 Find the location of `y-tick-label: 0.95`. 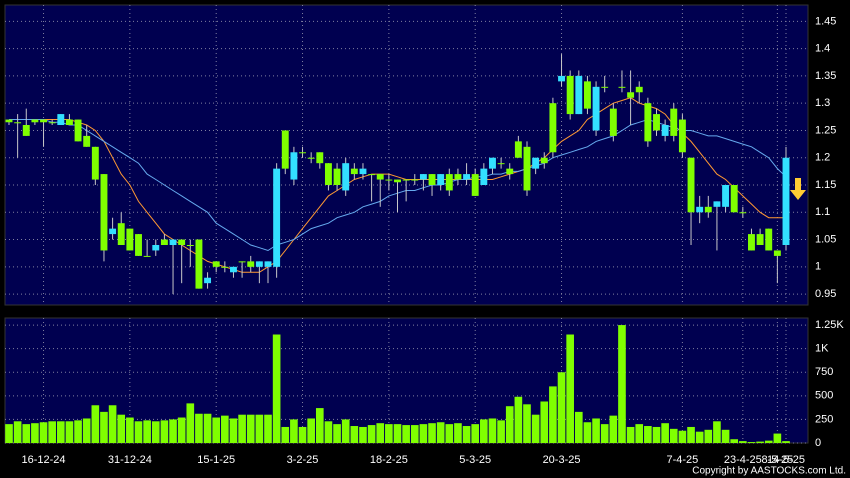

y-tick-label: 0.95 is located at coordinates (825, 294).